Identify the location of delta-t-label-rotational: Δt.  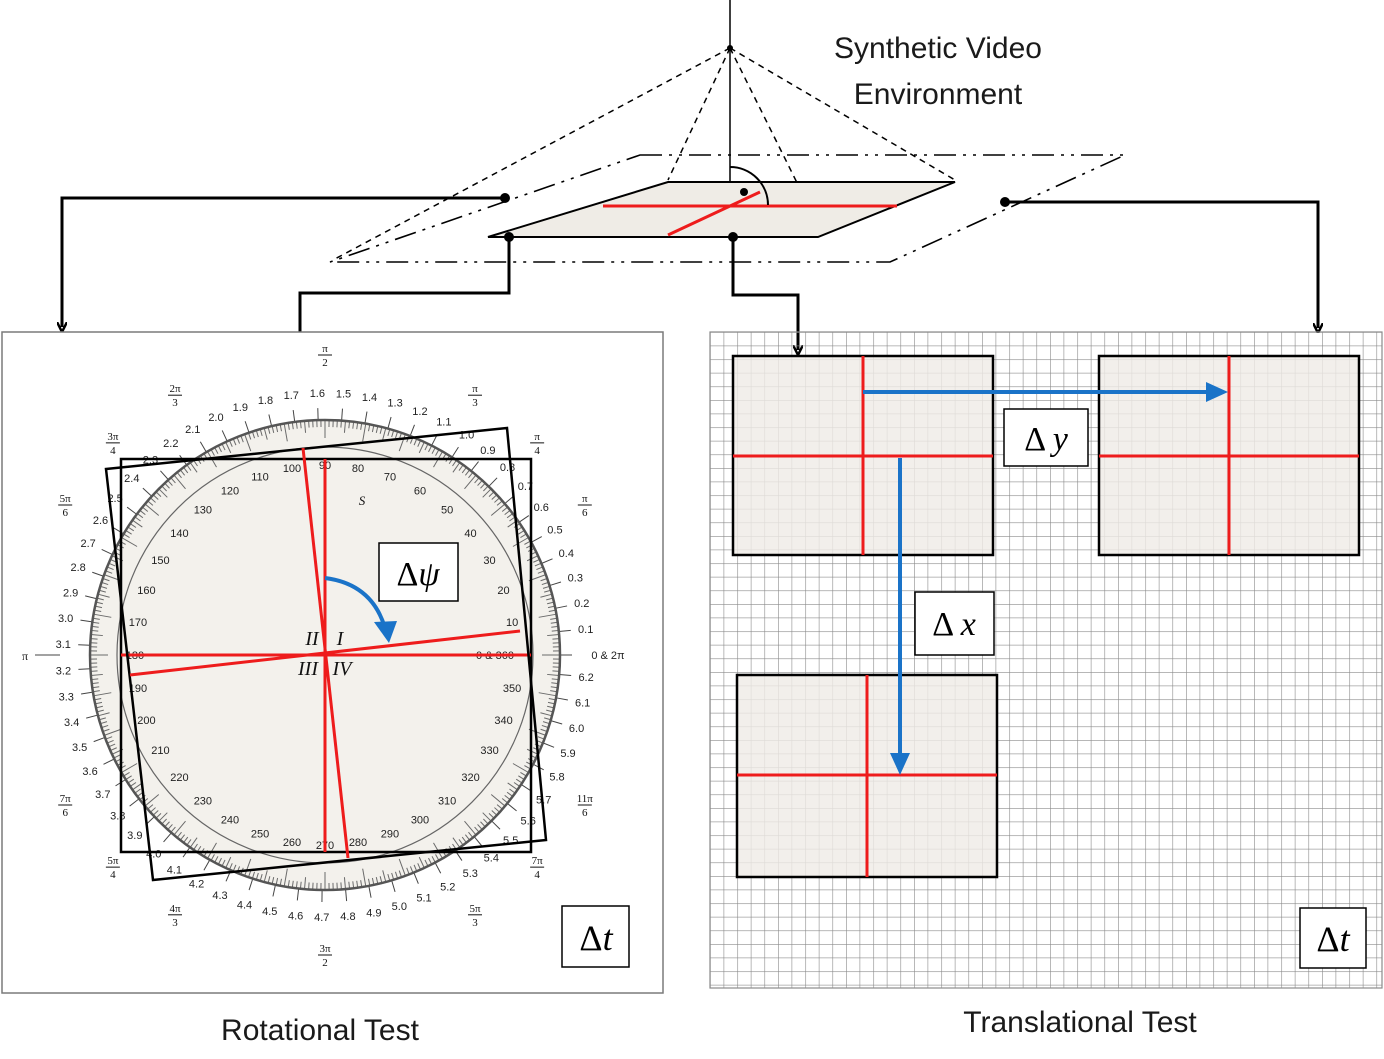
(596, 938).